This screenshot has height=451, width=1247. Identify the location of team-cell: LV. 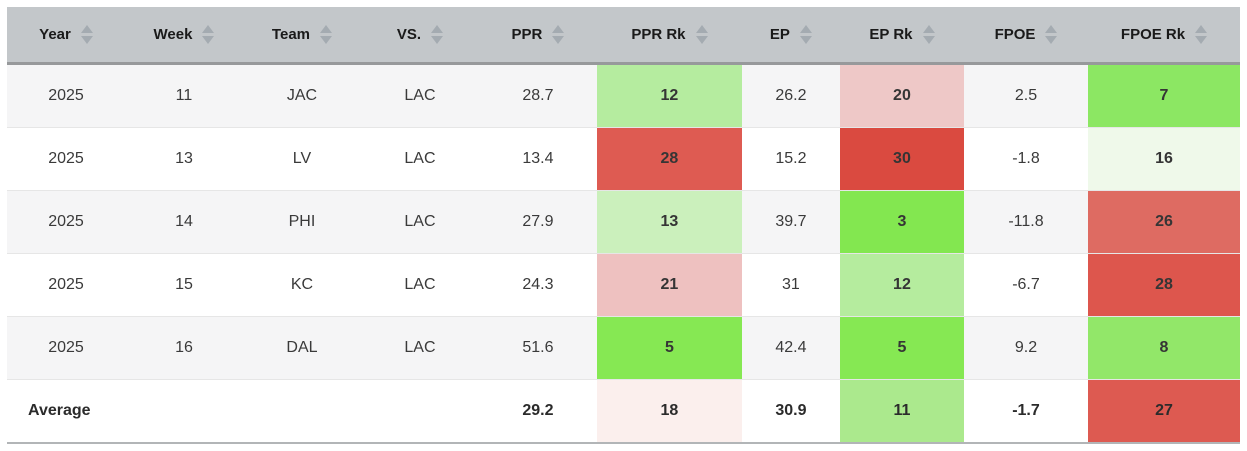
(301, 159).